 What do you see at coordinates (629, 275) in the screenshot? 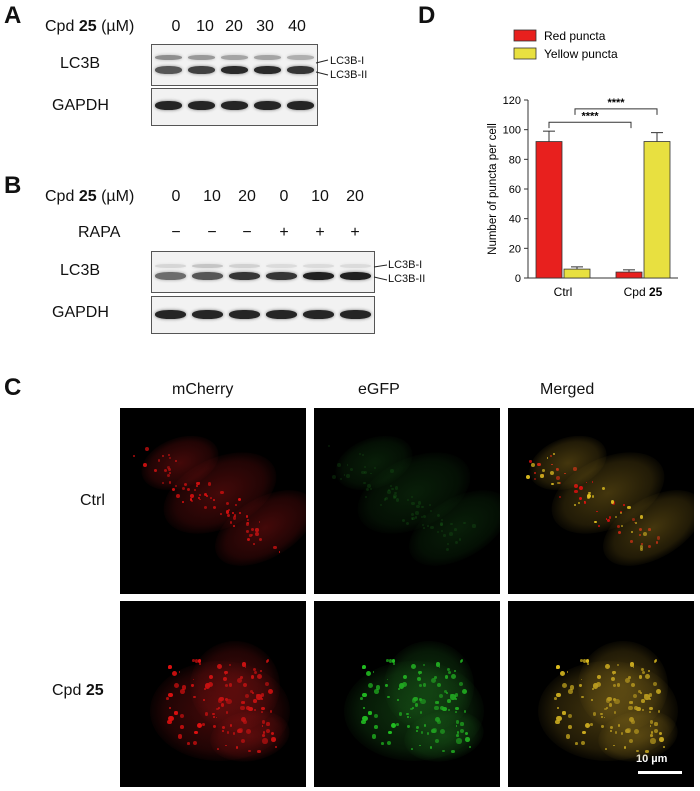
I see `bar` at bounding box center [629, 275].